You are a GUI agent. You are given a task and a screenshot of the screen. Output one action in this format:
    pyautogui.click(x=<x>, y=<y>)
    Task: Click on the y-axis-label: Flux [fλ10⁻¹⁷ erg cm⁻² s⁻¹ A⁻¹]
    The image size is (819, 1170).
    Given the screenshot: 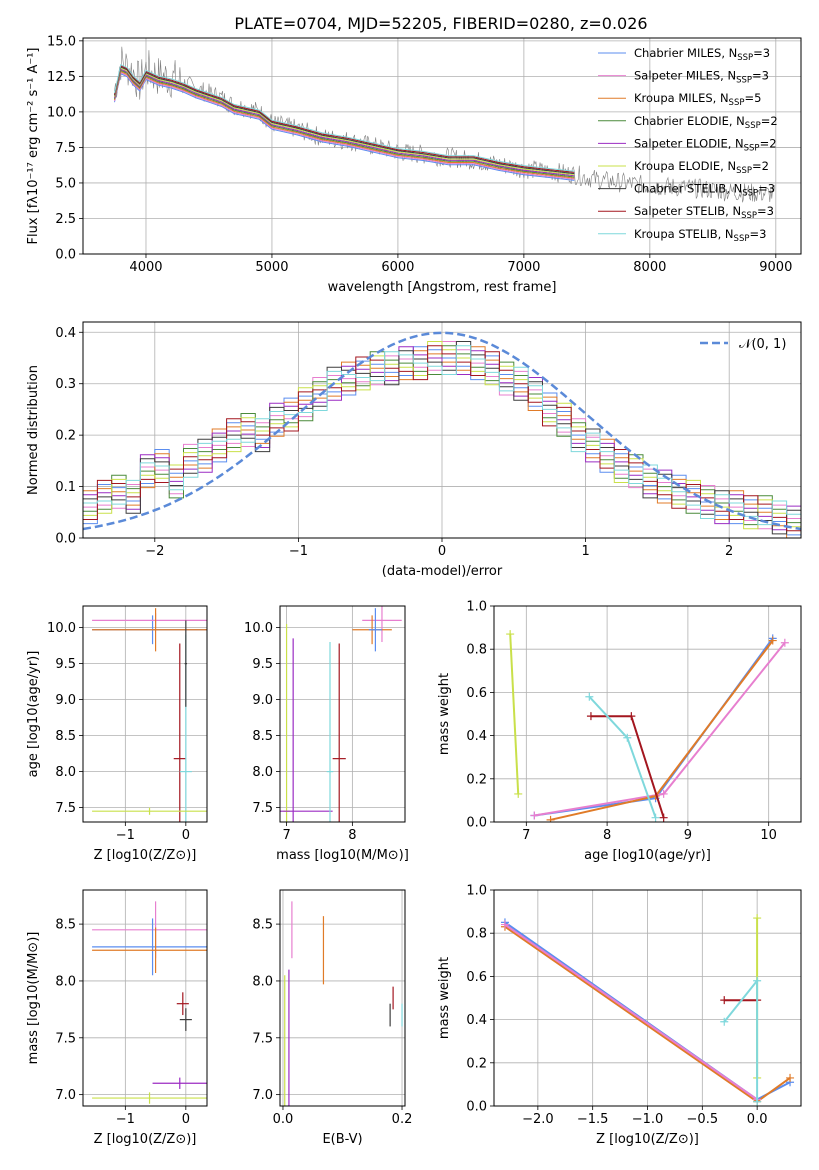 What is the action you would take?
    pyautogui.click(x=33, y=146)
    